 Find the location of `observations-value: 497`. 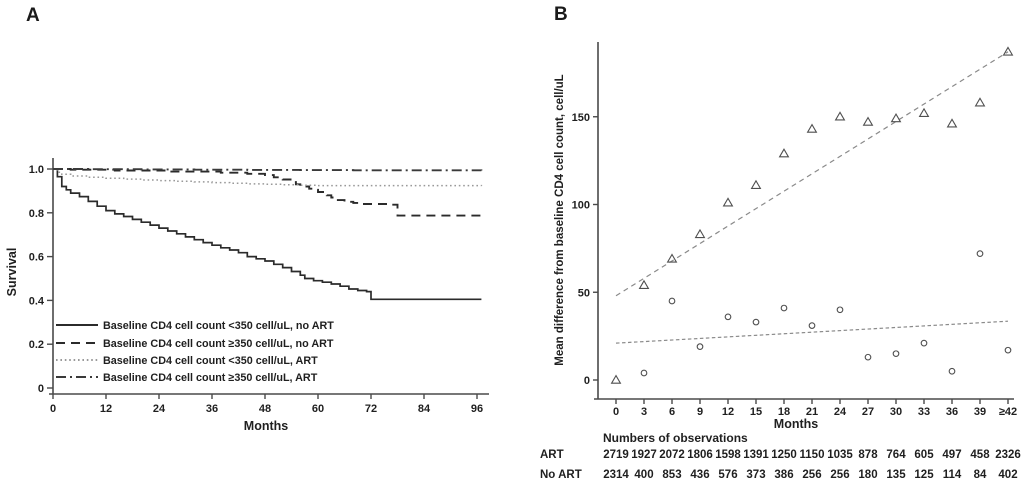

observations-value: 497 is located at coordinates (951, 455).